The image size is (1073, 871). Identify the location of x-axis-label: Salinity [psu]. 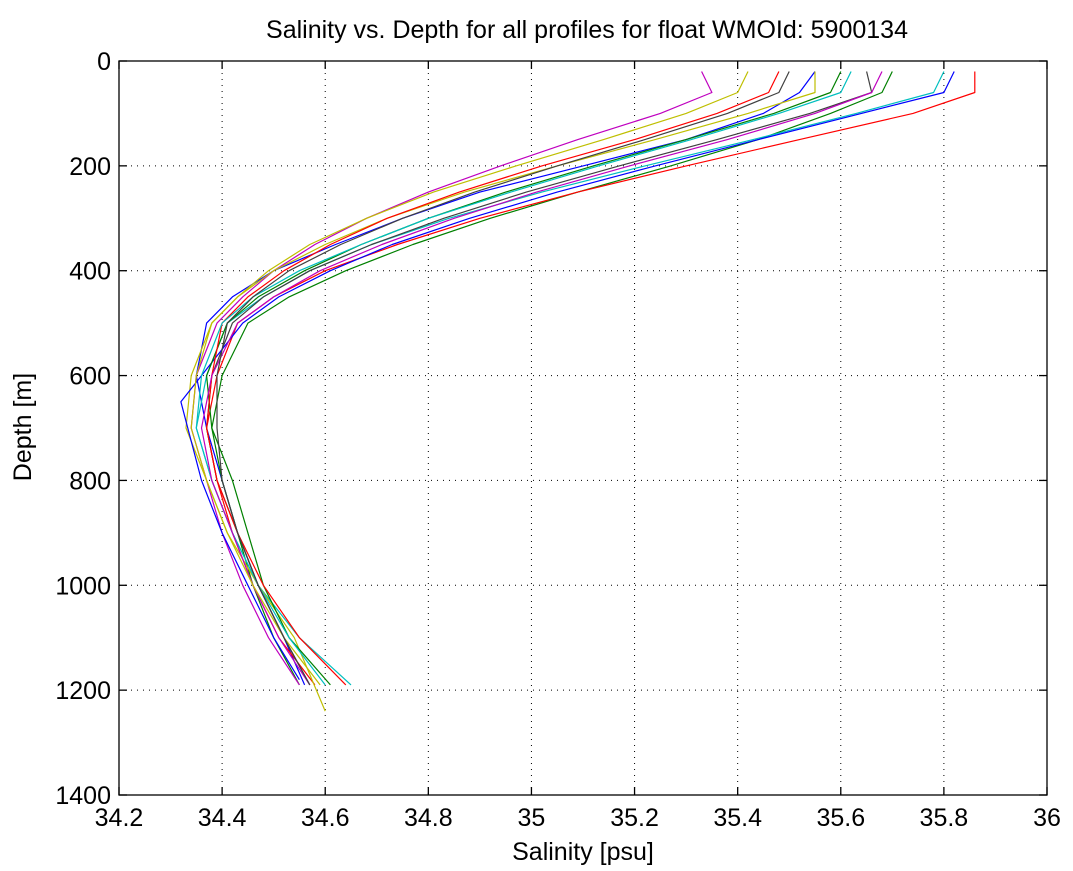
(583, 852).